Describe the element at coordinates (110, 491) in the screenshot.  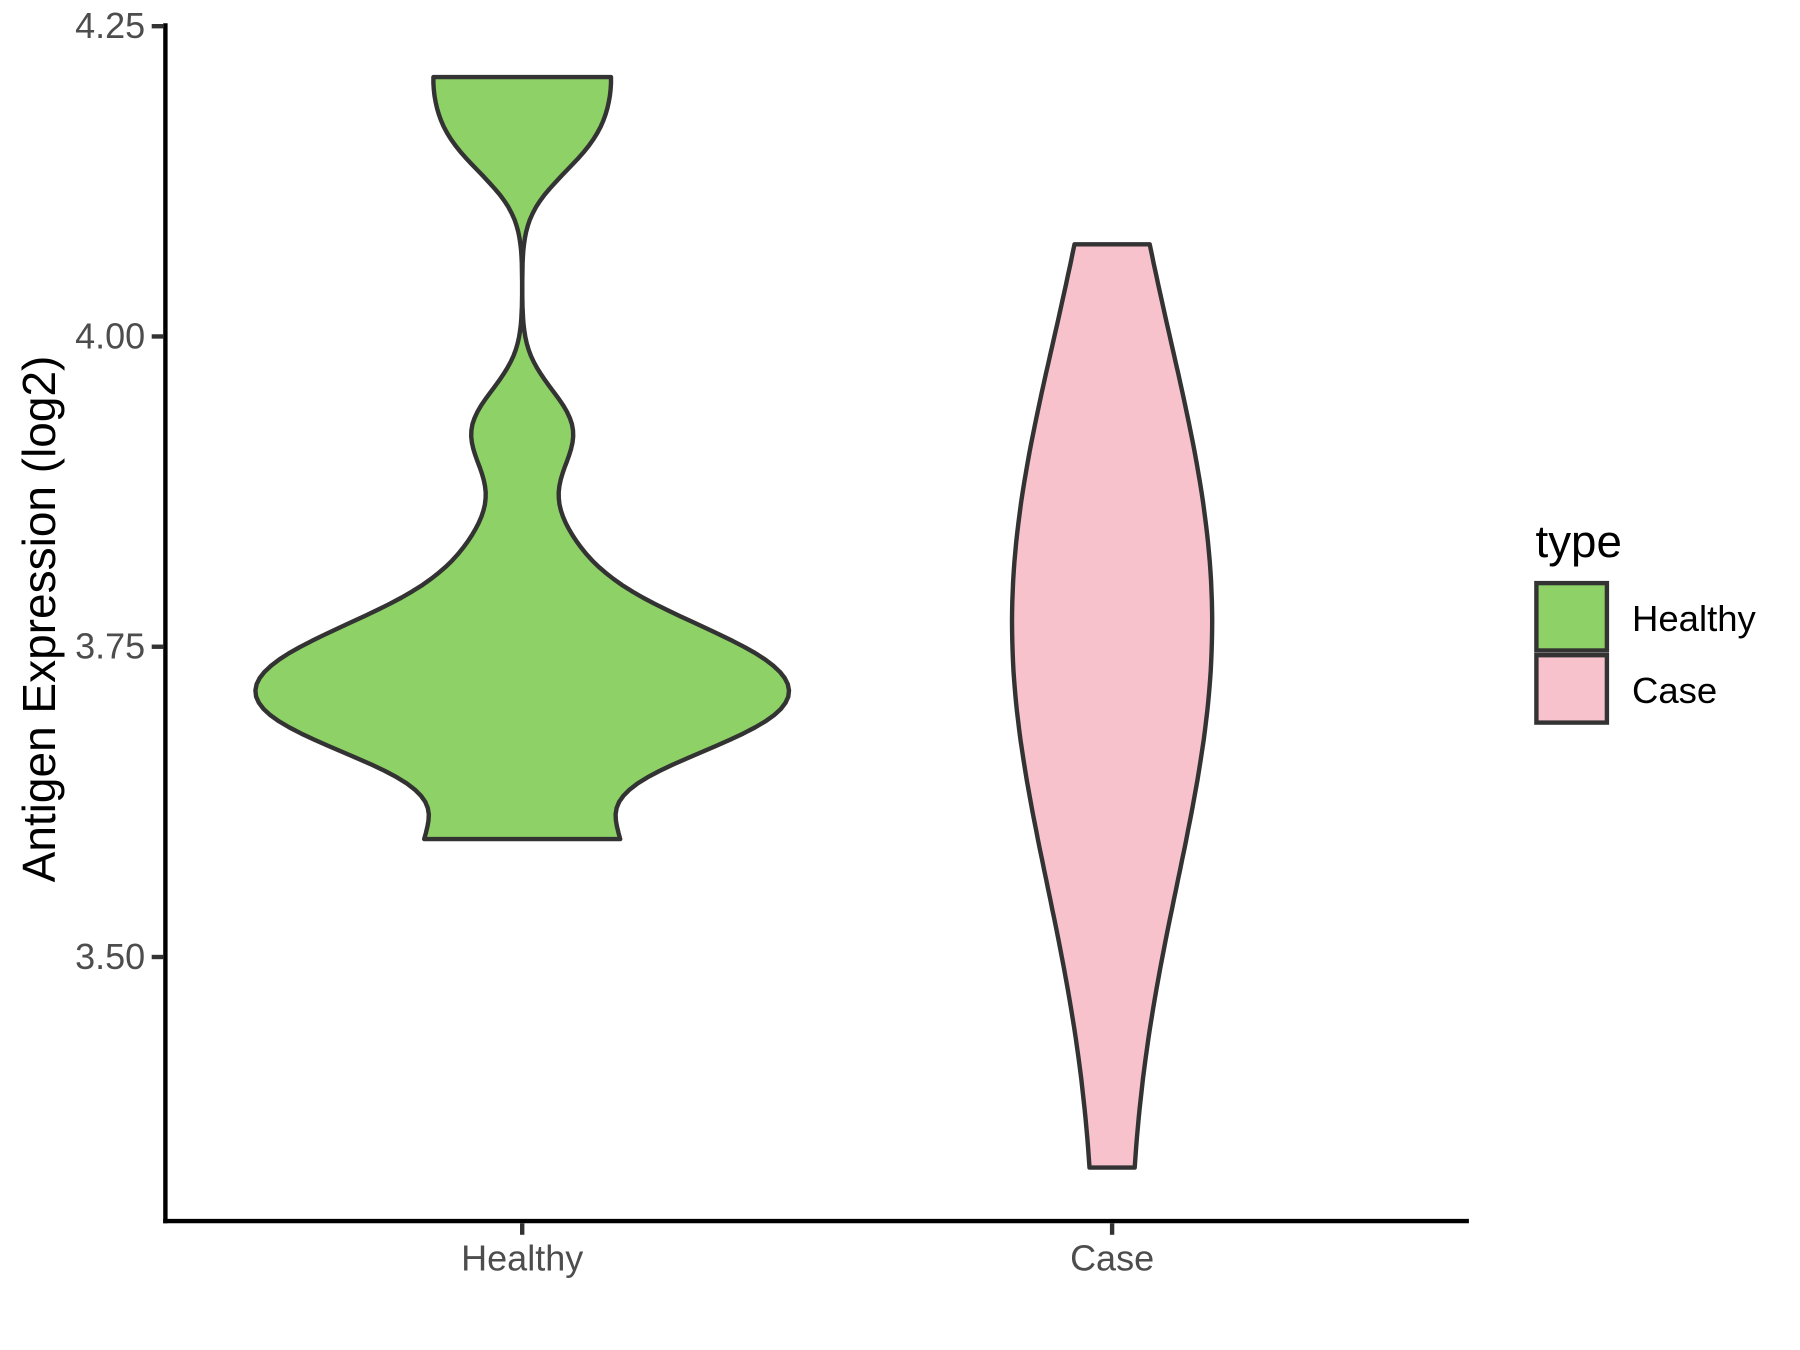
I see `y-tick-labels: 3.50 3.75 4.00 4.25` at that location.